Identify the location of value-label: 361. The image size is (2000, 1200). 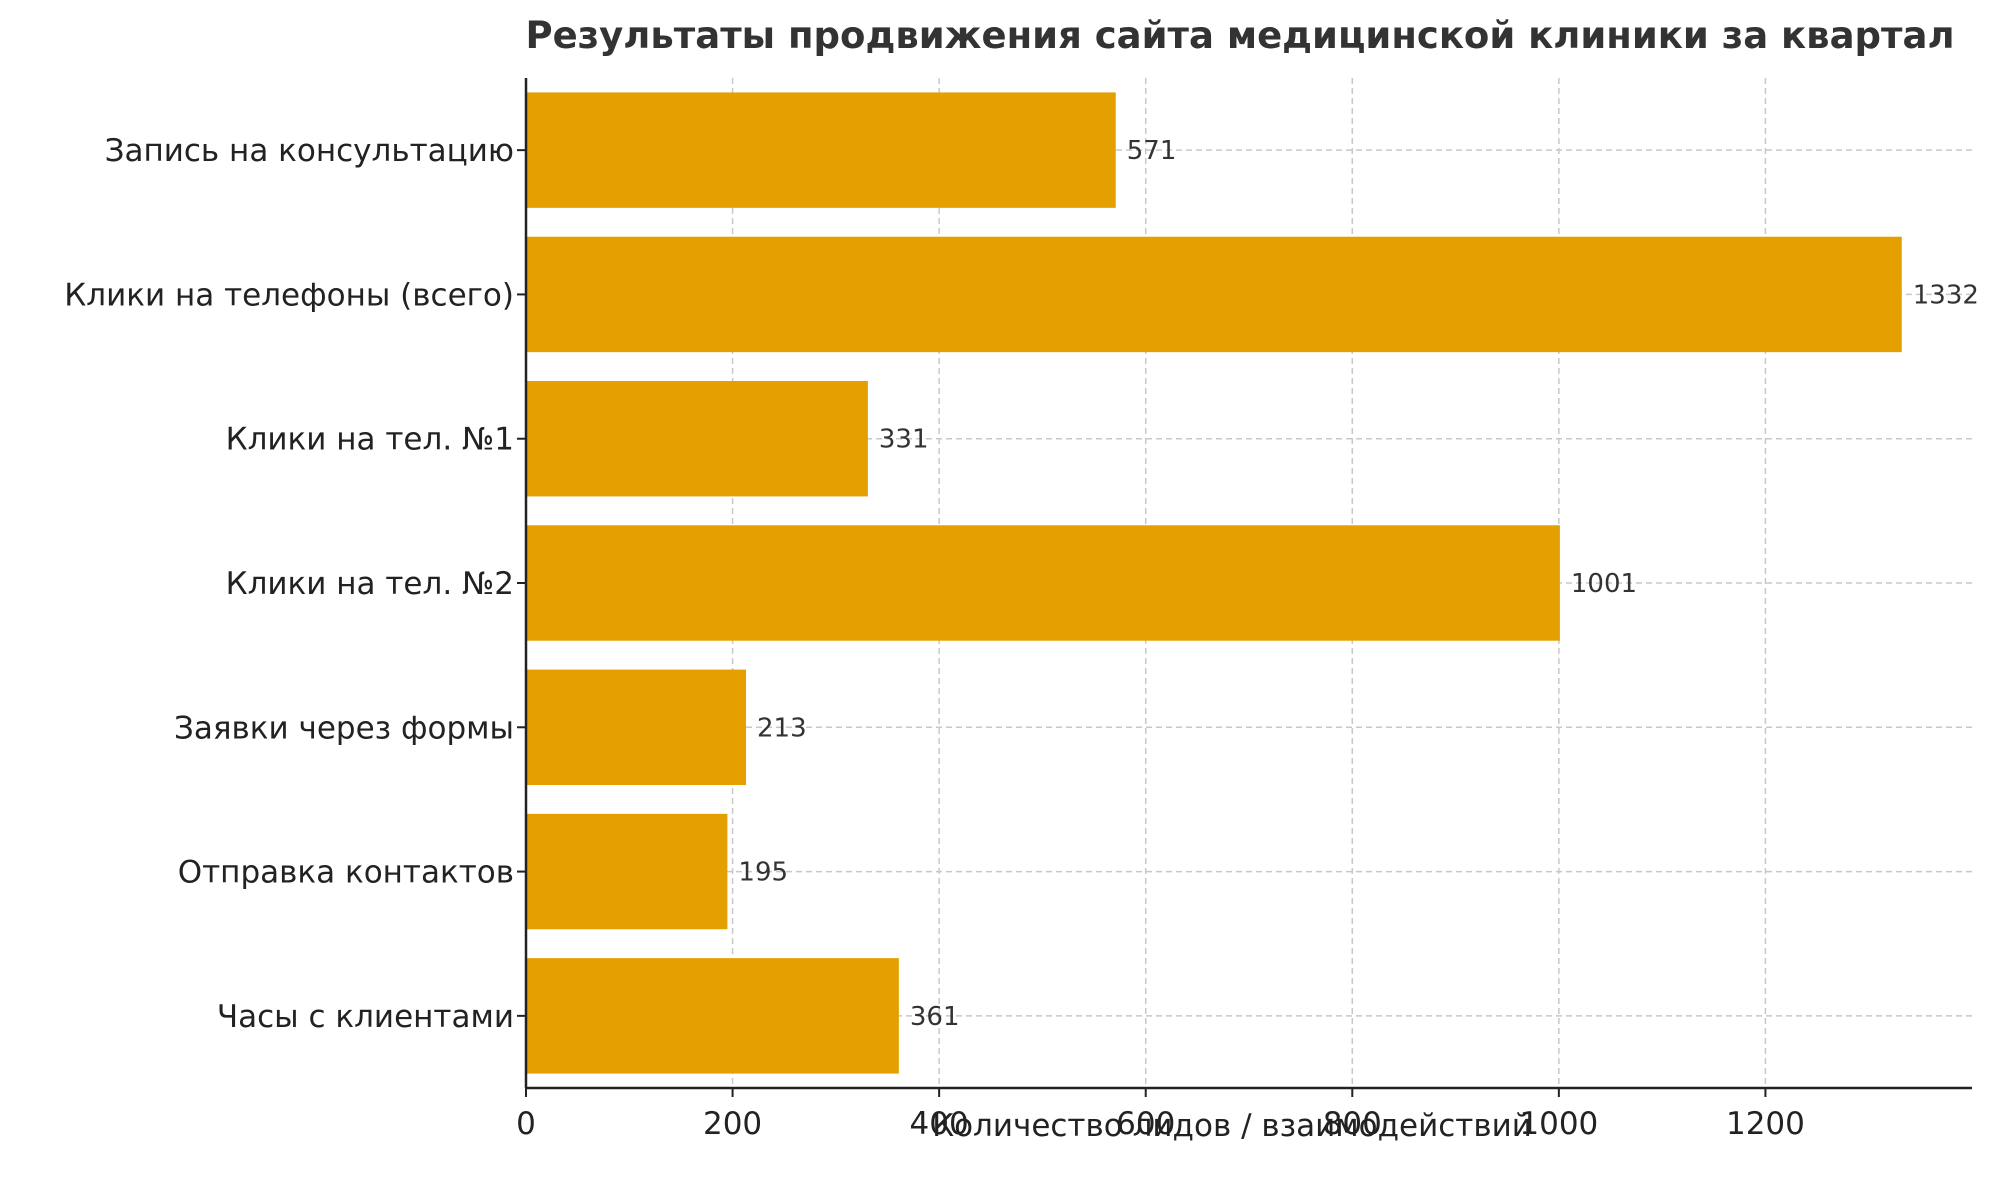
(935, 1017).